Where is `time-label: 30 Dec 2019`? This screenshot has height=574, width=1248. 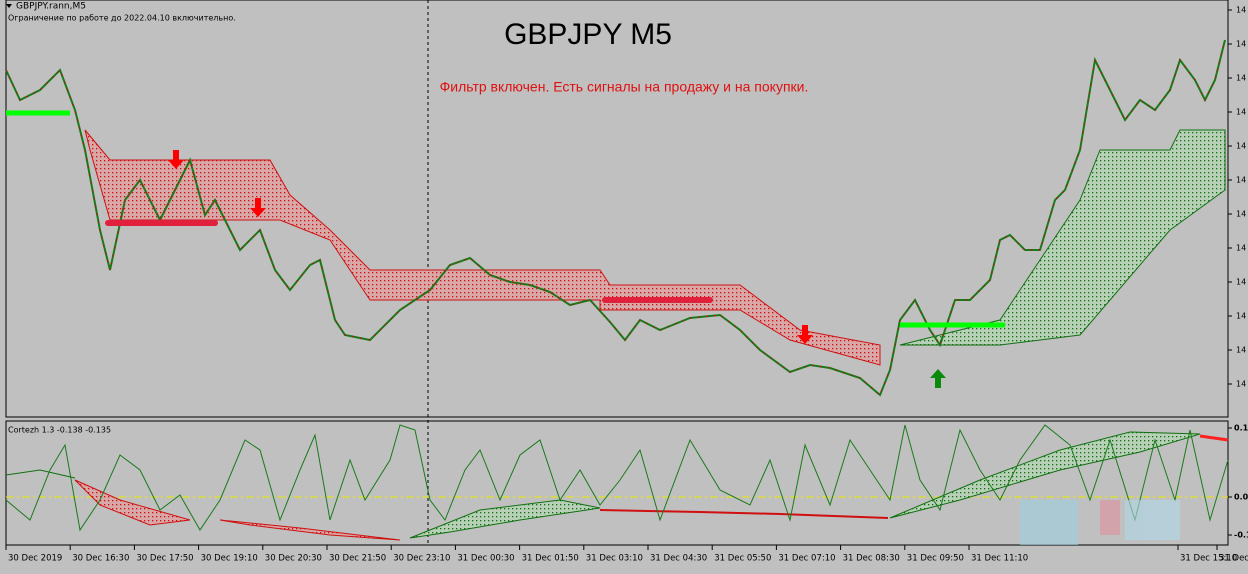
time-label: 30 Dec 2019 is located at coordinates (35, 559).